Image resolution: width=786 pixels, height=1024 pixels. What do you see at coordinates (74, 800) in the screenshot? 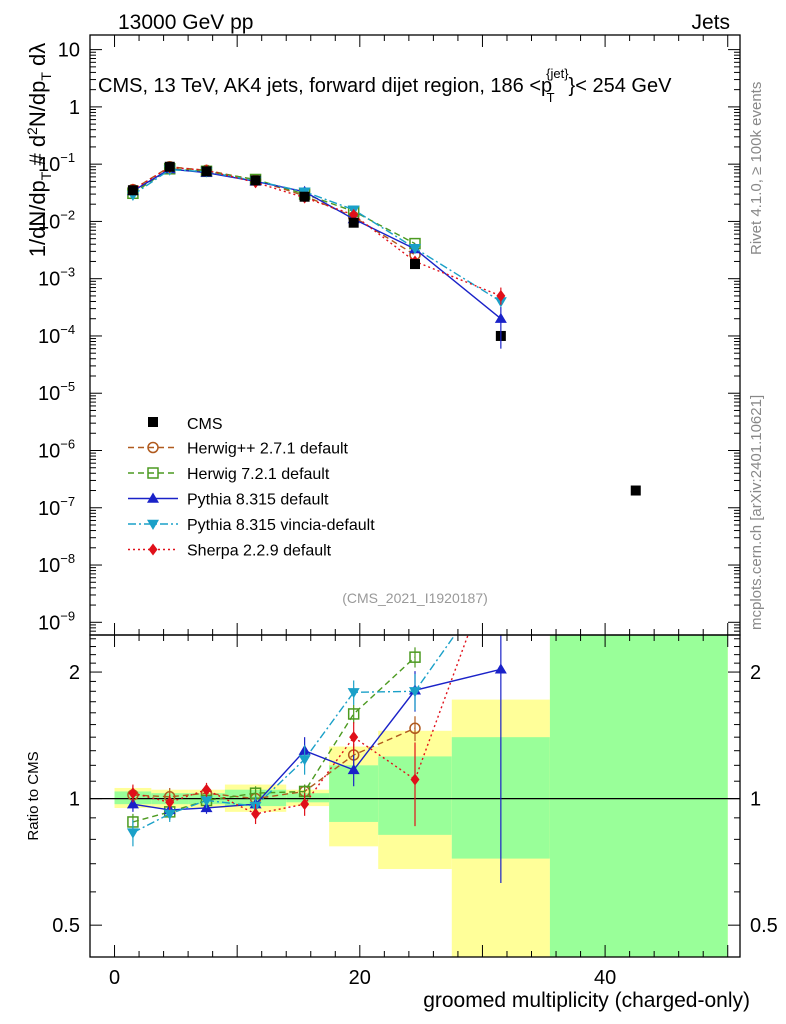
I see `y-tick-label-ratio: 1` at bounding box center [74, 800].